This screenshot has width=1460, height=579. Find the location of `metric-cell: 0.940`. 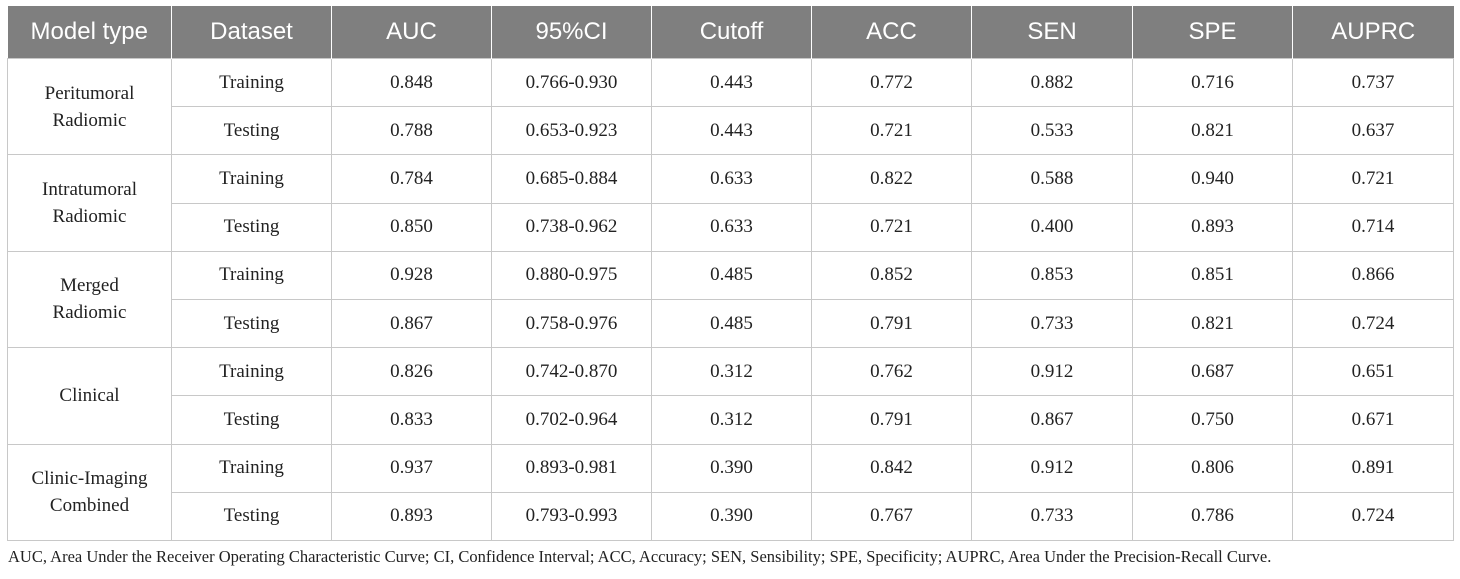

metric-cell: 0.940 is located at coordinates (1212, 179).